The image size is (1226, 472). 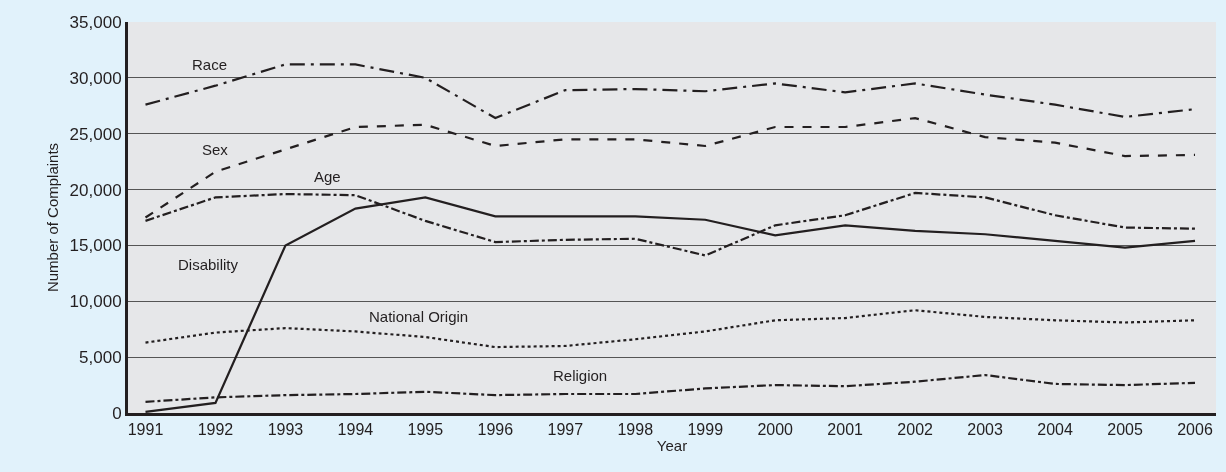 I want to click on x-tick-label: 1996, so click(x=495, y=430).